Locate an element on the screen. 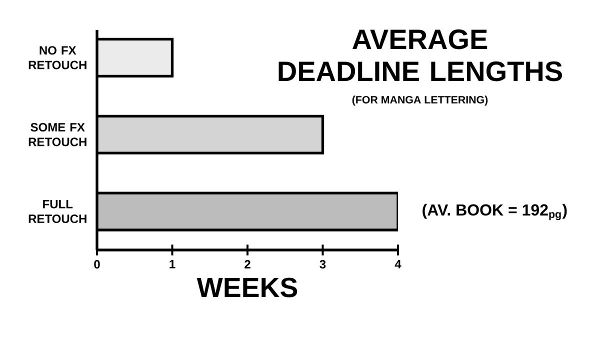  y-tick-label: NO FX RETOUCH is located at coordinates (57, 58).